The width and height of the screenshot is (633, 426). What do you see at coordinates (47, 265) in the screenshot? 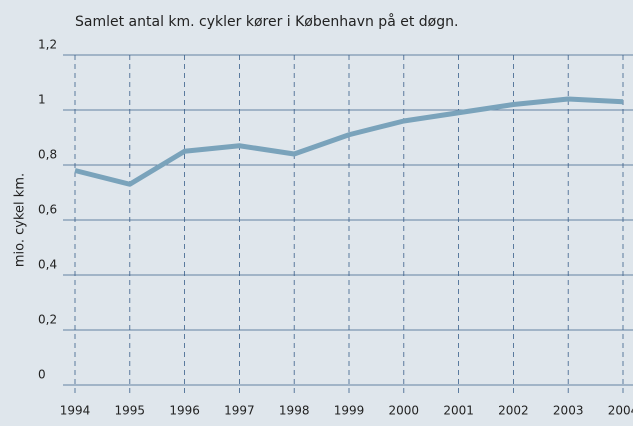
I see `y-tick-label: 0,4` at bounding box center [47, 265].